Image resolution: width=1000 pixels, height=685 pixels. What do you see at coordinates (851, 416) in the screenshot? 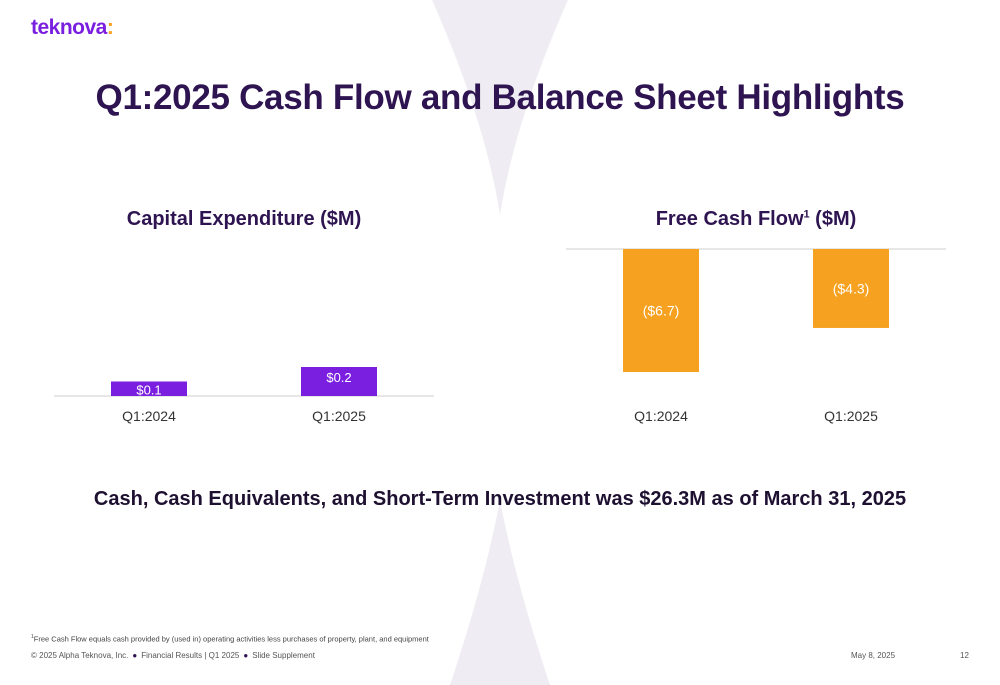
I see `fcf-tick-label: Q1:2025` at bounding box center [851, 416].